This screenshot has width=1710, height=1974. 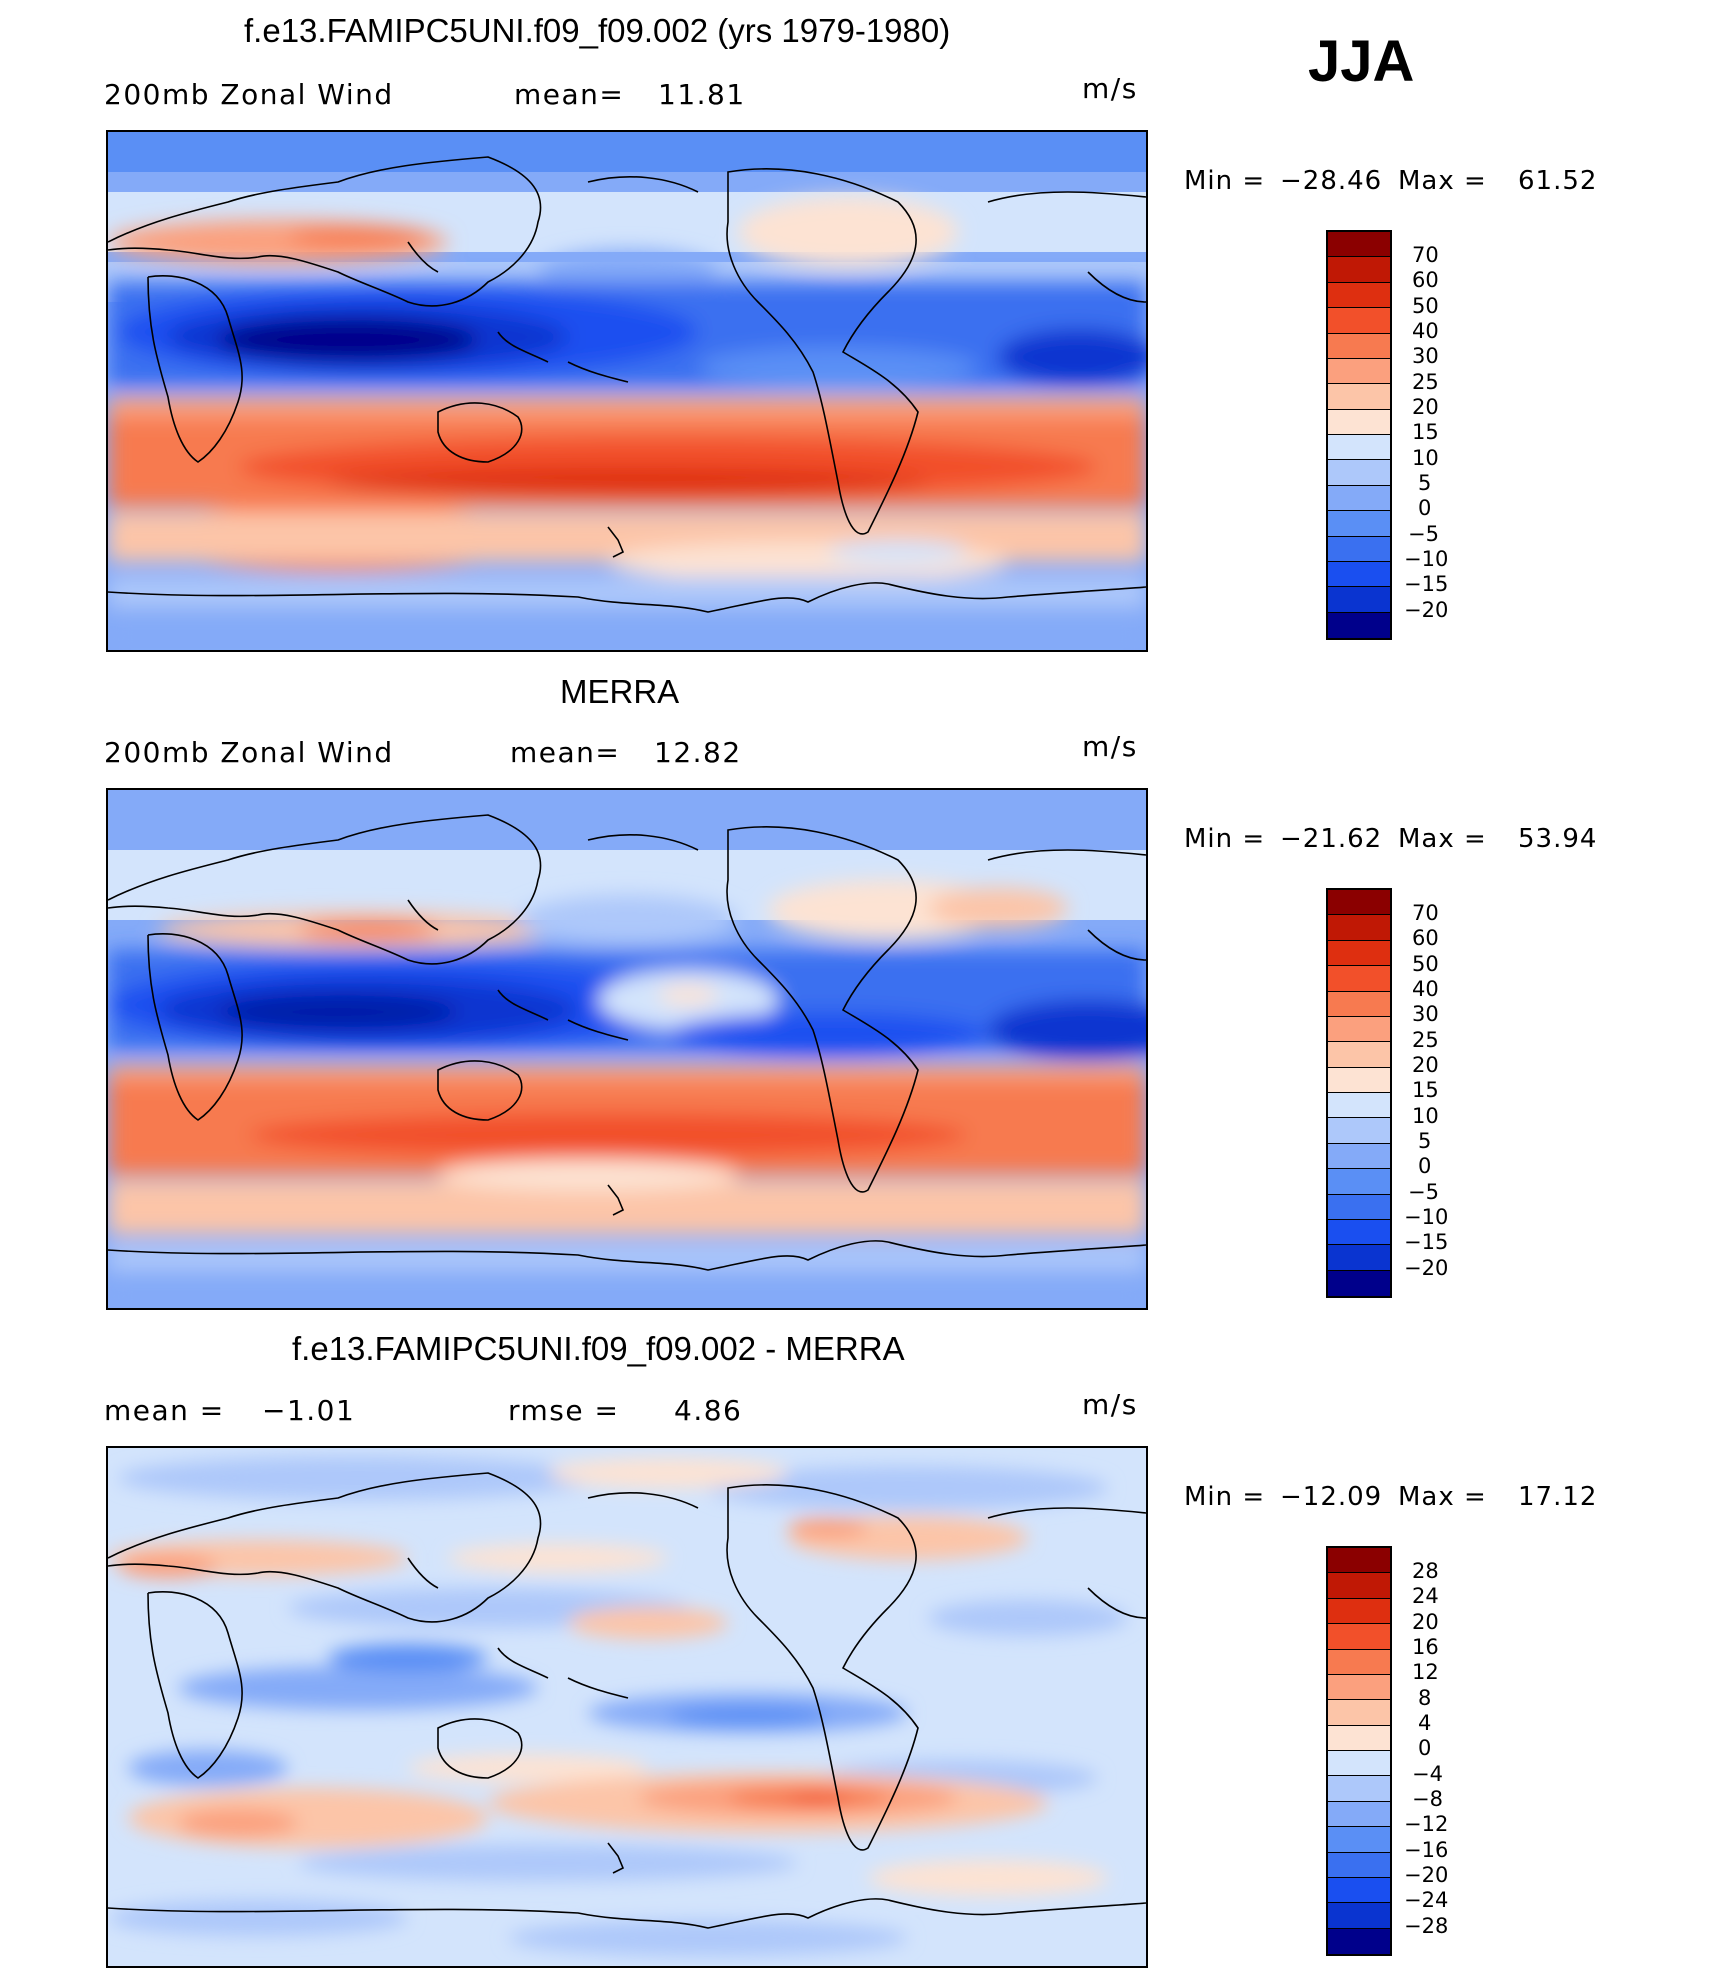 What do you see at coordinates (1425, 938) in the screenshot?
I see `colorbar-tick-label: 60` at bounding box center [1425, 938].